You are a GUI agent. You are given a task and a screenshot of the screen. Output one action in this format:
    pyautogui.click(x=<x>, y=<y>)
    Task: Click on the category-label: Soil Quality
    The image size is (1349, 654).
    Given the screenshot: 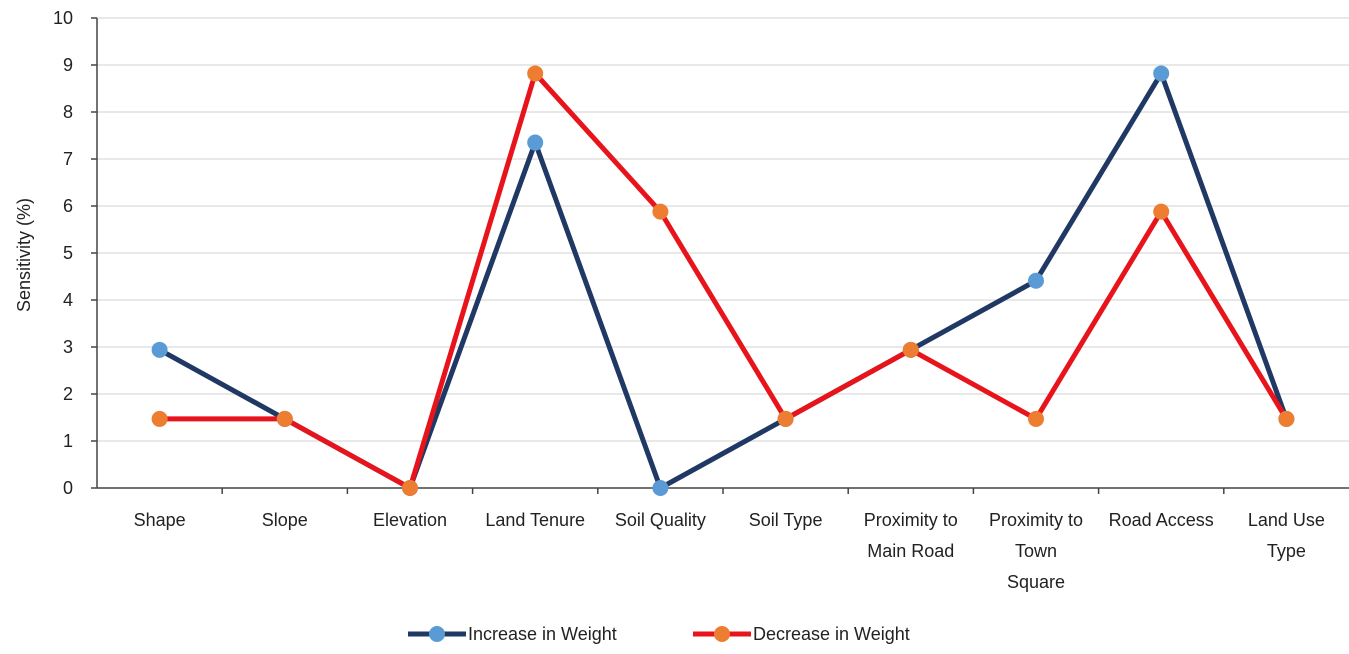 What is the action you would take?
    pyautogui.click(x=660, y=520)
    